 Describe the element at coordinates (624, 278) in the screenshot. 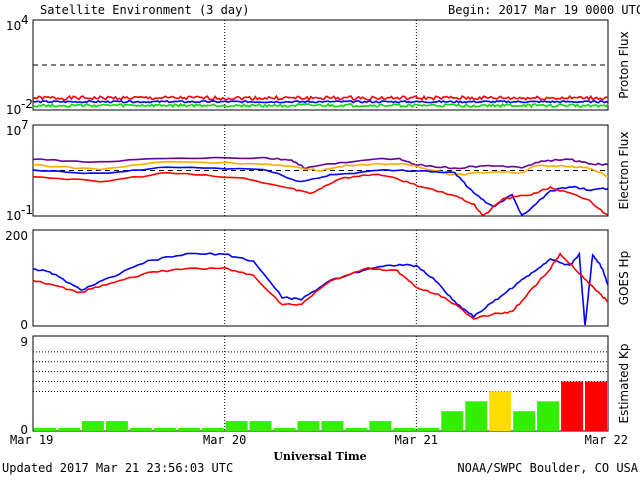

I see `y-axis-label-goes_hp: GOES Hp` at that location.